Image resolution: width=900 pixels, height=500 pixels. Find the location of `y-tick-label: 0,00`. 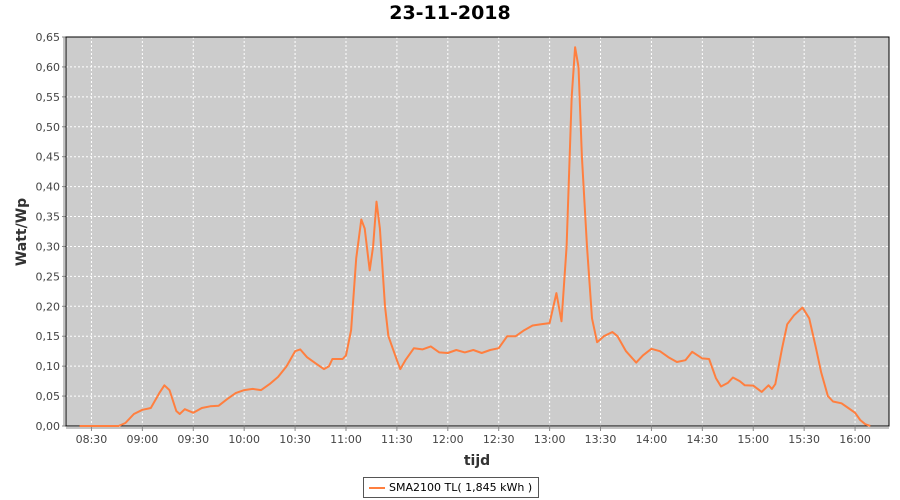

y-tick-label: 0,00 is located at coordinates (48, 426).